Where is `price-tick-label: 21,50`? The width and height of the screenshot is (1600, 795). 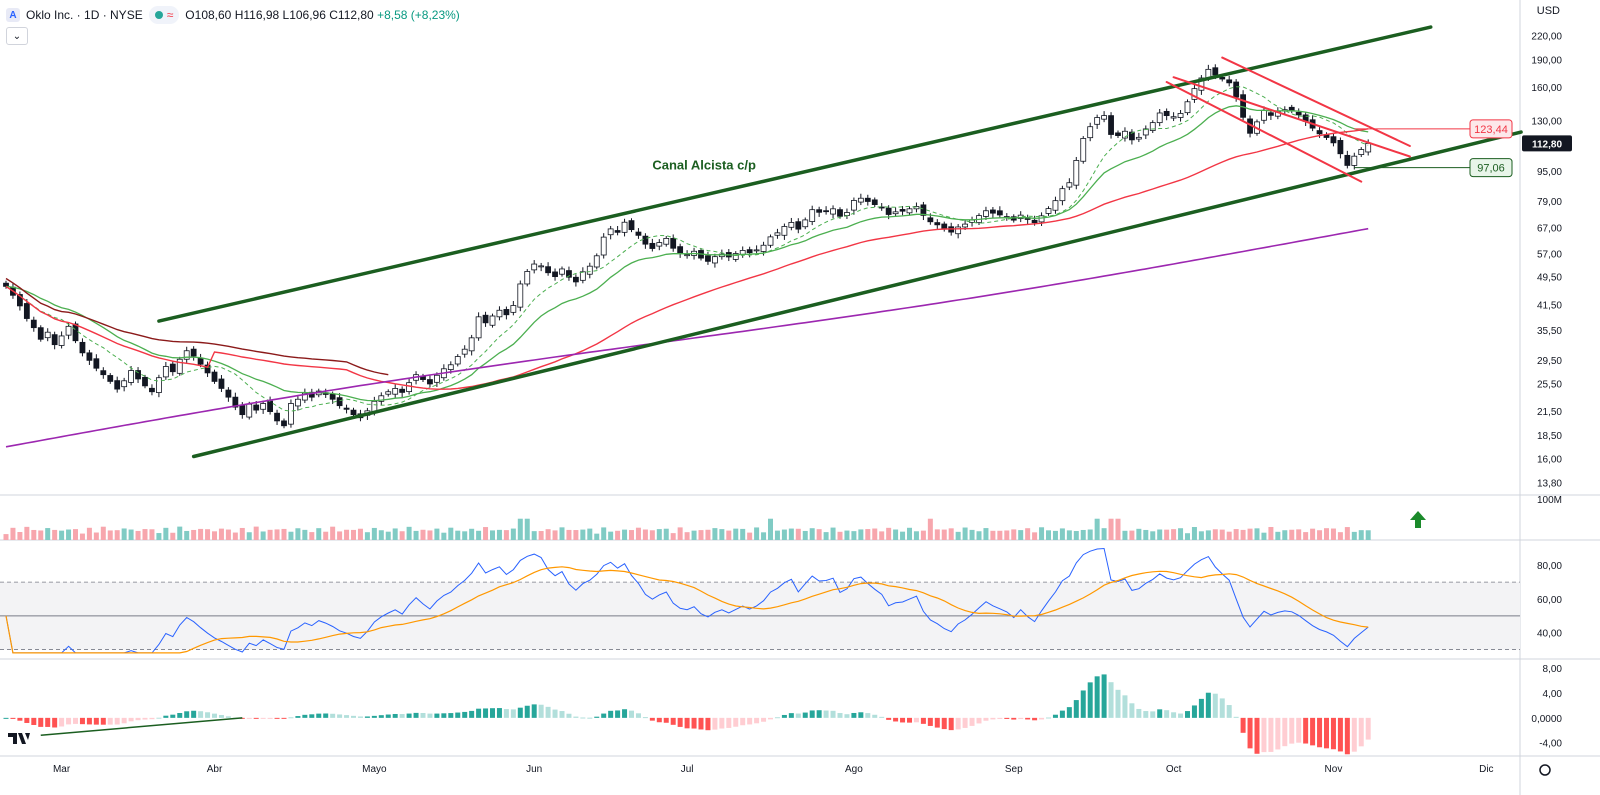
price-tick-label: 21,50 is located at coordinates (1549, 412).